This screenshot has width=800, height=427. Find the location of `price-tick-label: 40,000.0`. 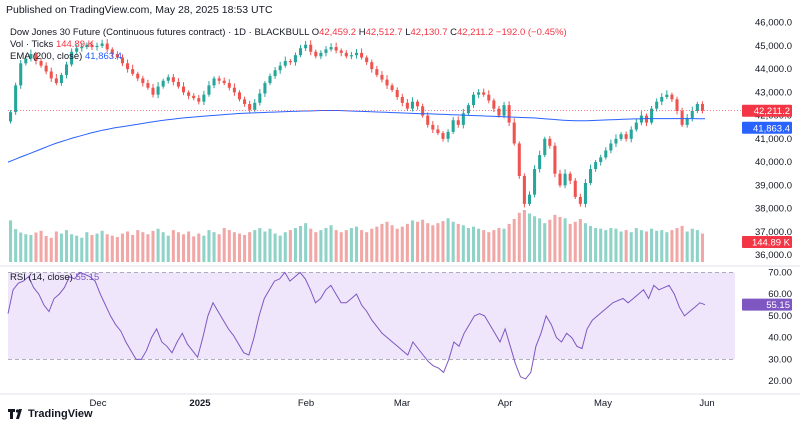

price-tick-label: 40,000.0 is located at coordinates (773, 162).